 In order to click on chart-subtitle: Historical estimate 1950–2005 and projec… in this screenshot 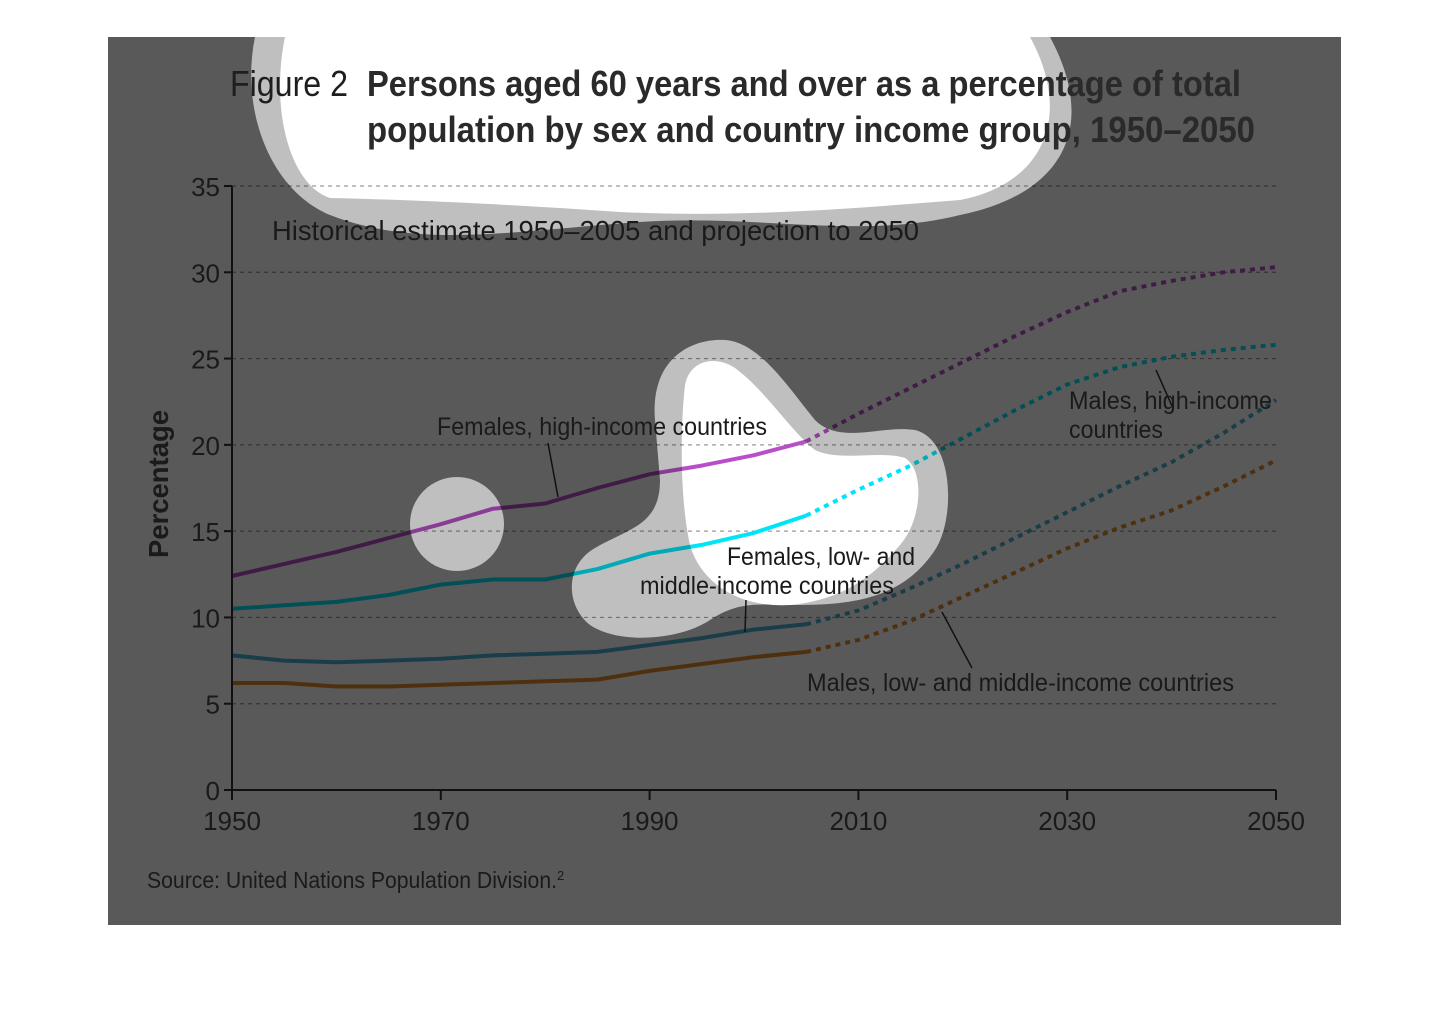, I will do `click(595, 230)`.